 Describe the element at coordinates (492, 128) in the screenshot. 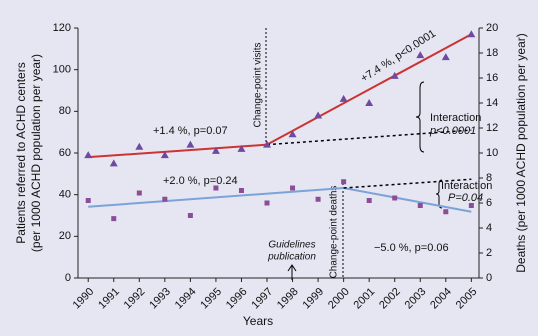

I see `y2-tick-label: 12` at that location.